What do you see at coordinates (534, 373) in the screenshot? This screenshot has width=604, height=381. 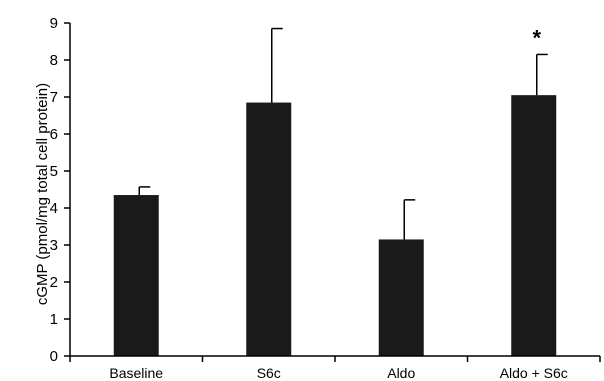 I see `x-tick-label: Aldo + S6c` at bounding box center [534, 373].